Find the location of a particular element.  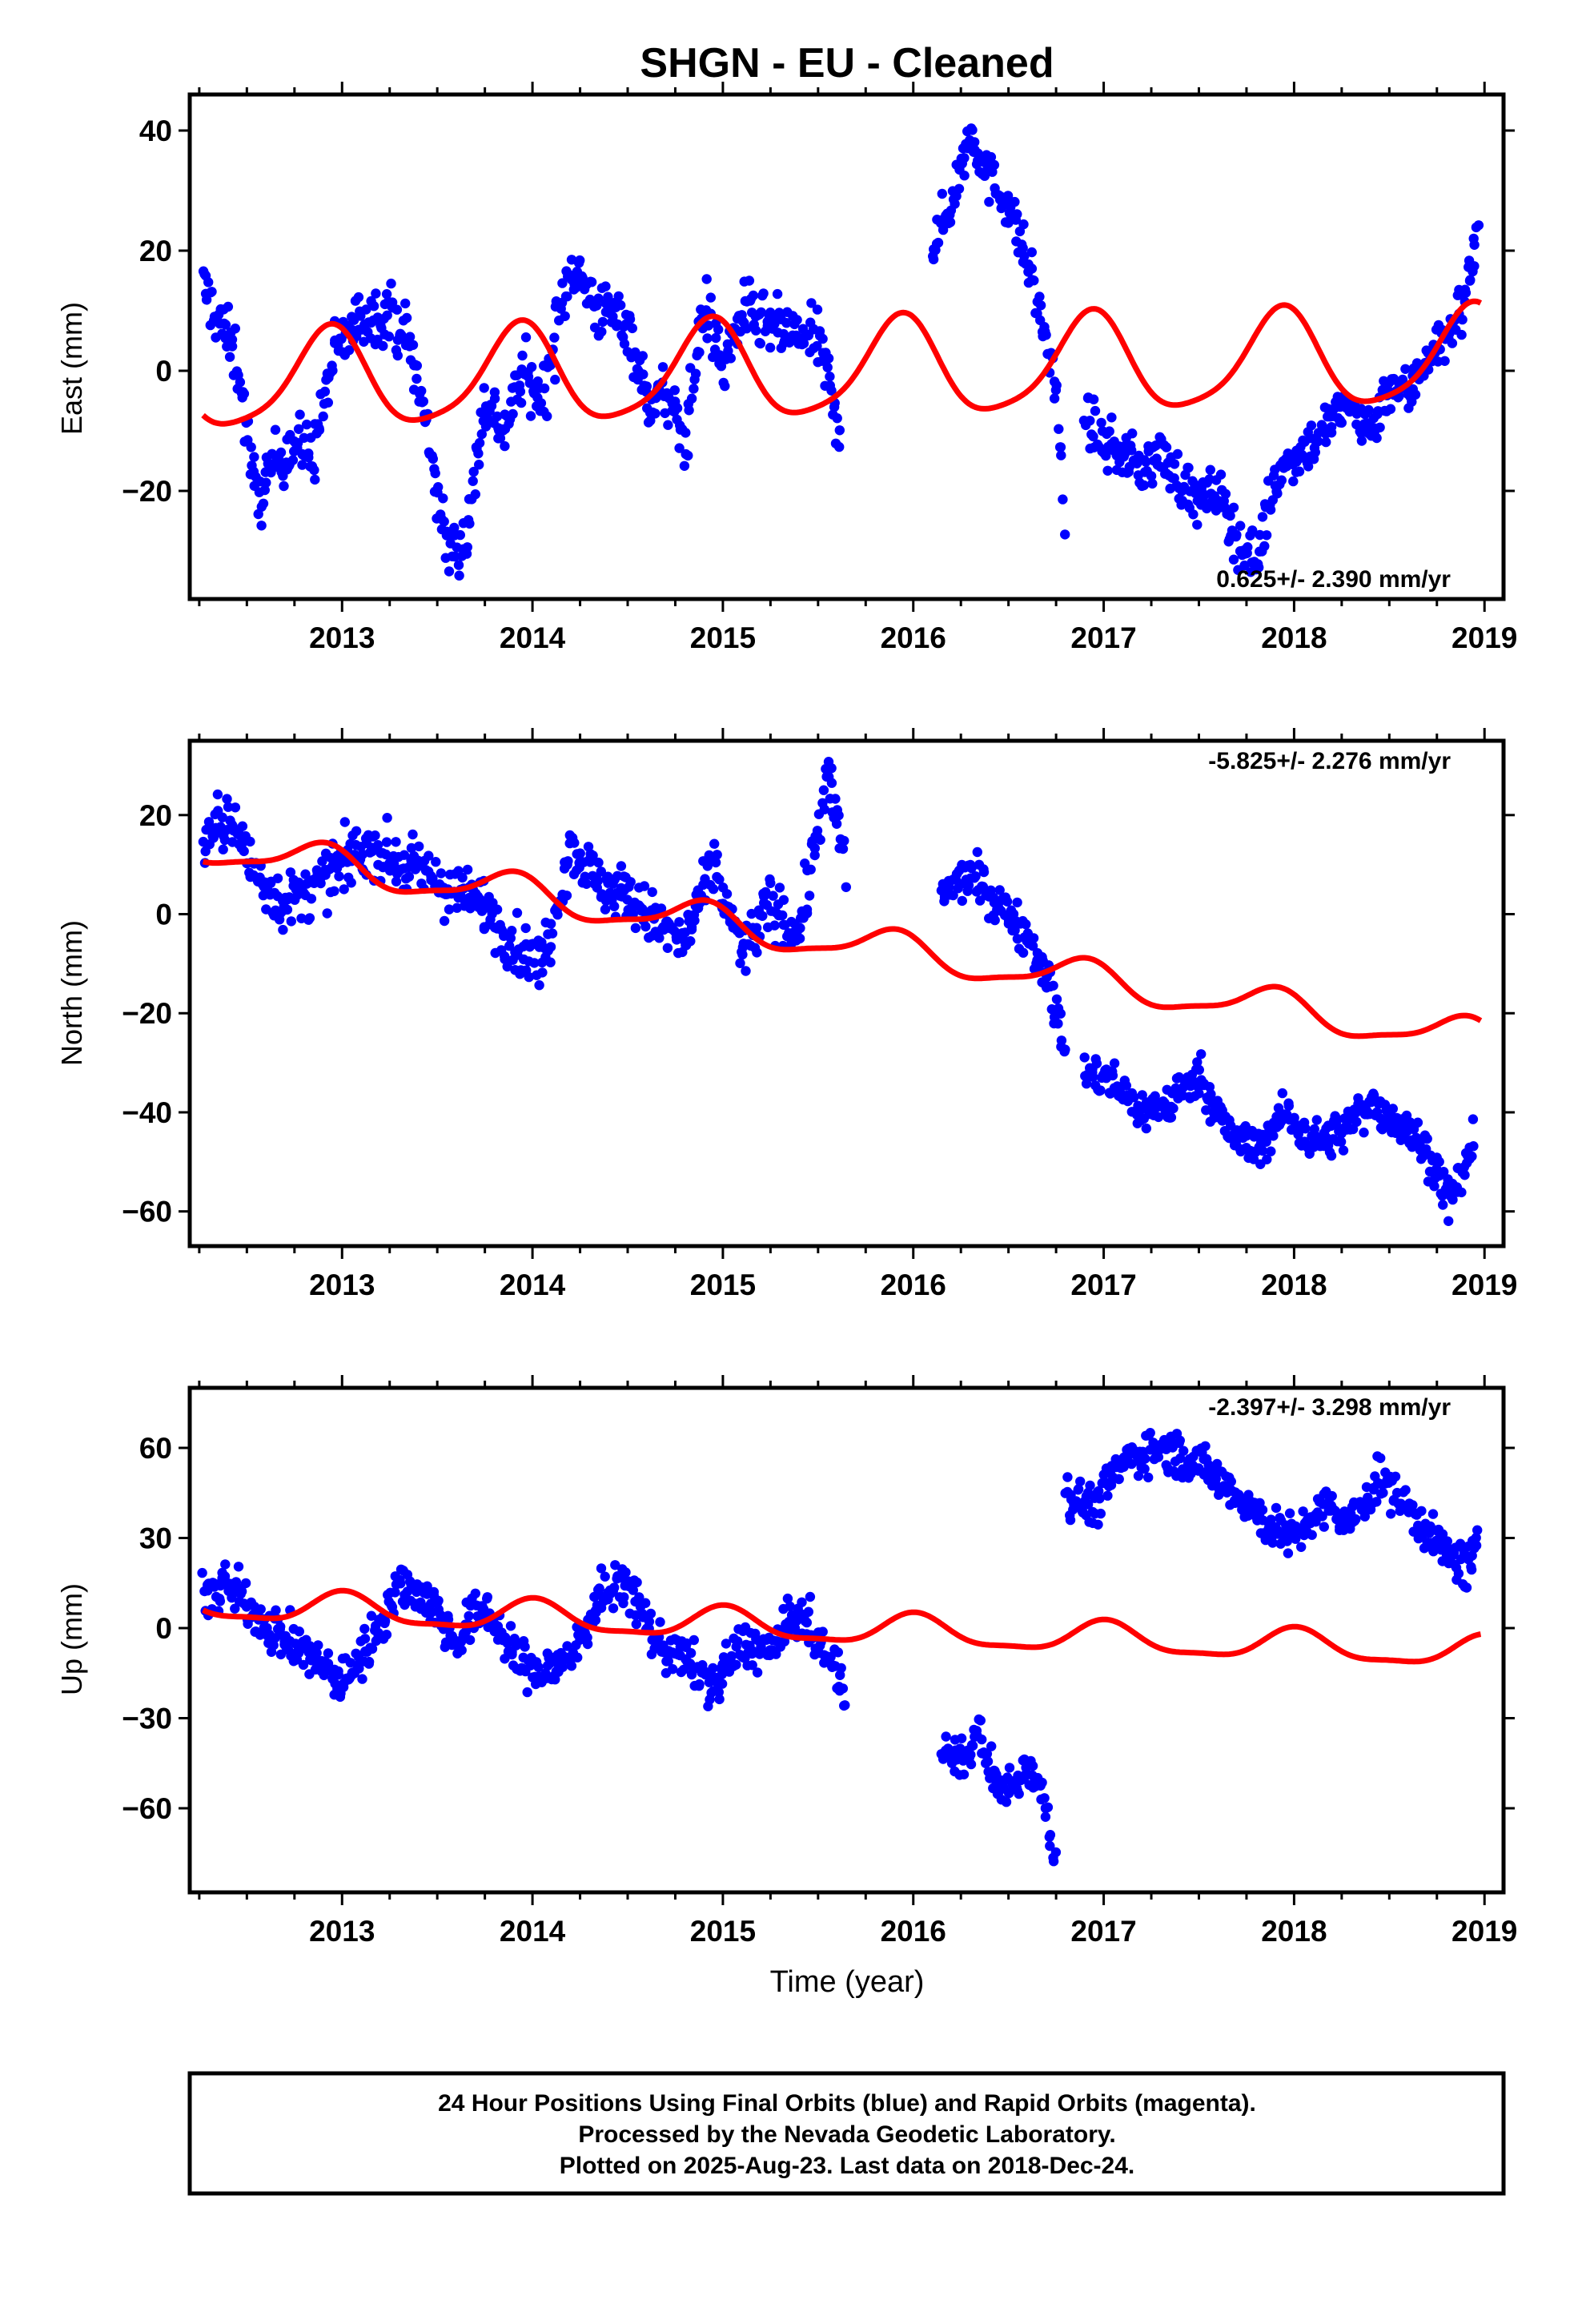

east-ytick-label: 20 is located at coordinates (155, 251).